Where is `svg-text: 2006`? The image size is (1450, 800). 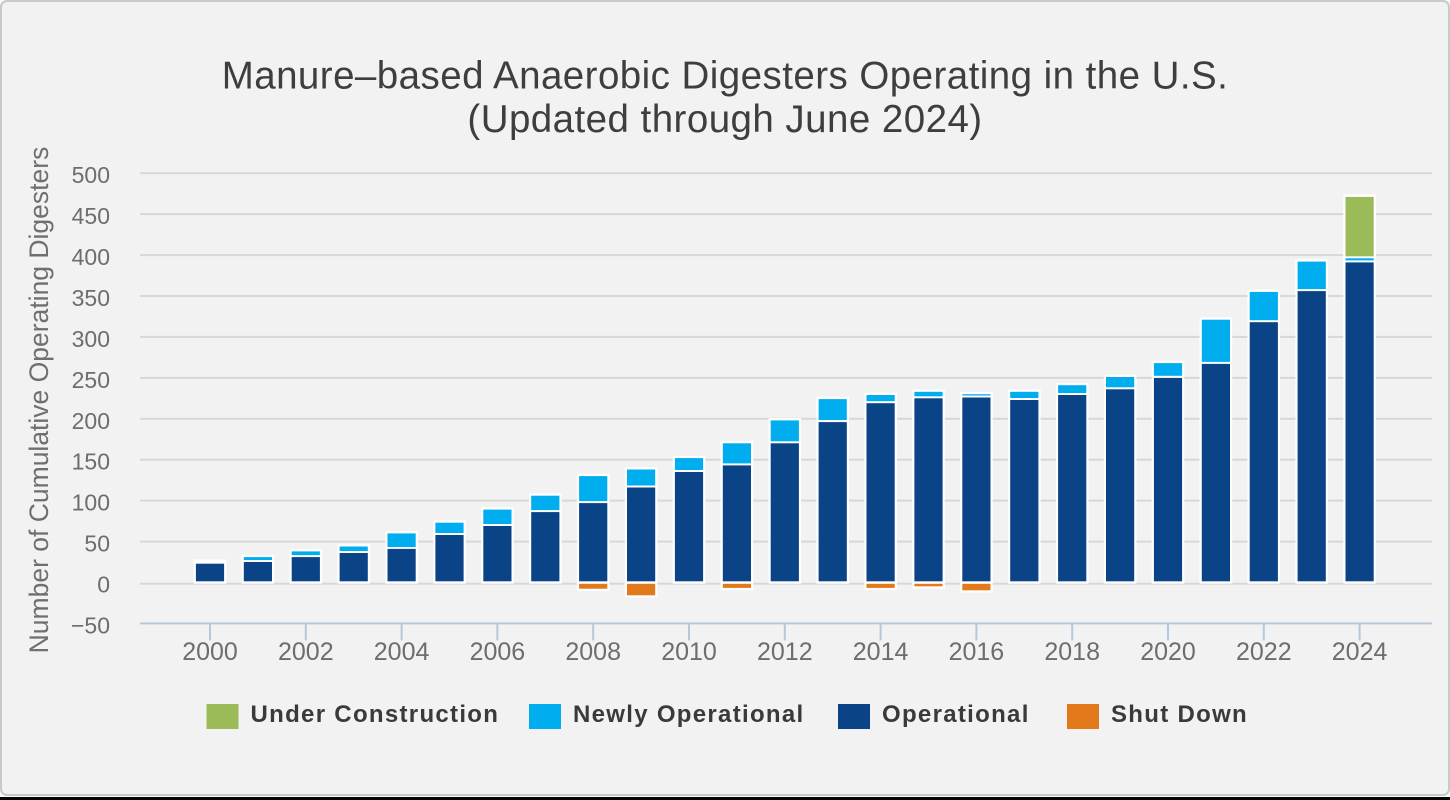
svg-text: 2006 is located at coordinates (498, 652).